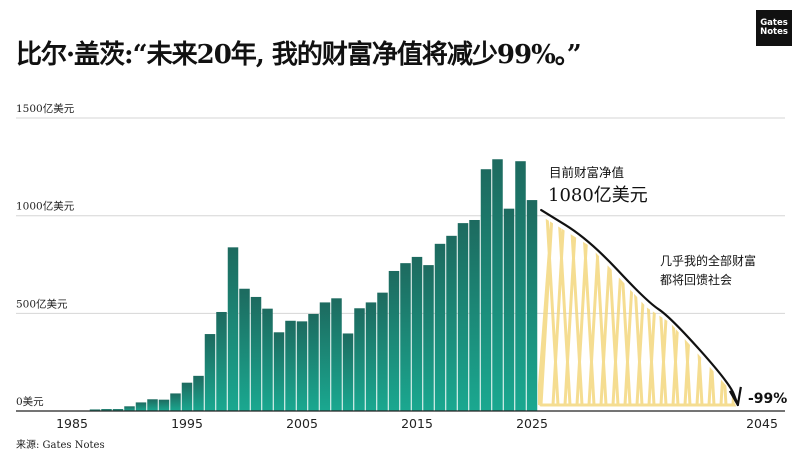 This screenshot has width=800, height=462. I want to click on projection-curve, so click(639, 307).